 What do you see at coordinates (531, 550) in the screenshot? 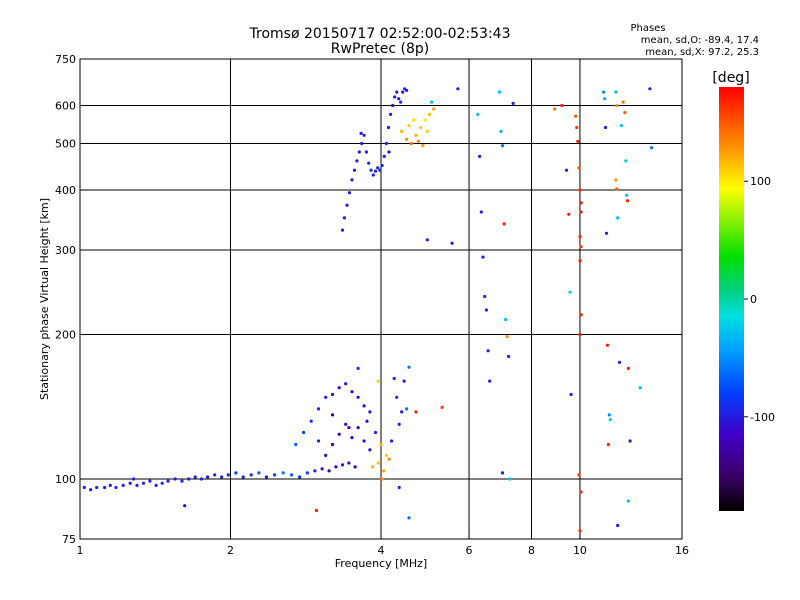
I see `x-tick-label: 8` at bounding box center [531, 550].